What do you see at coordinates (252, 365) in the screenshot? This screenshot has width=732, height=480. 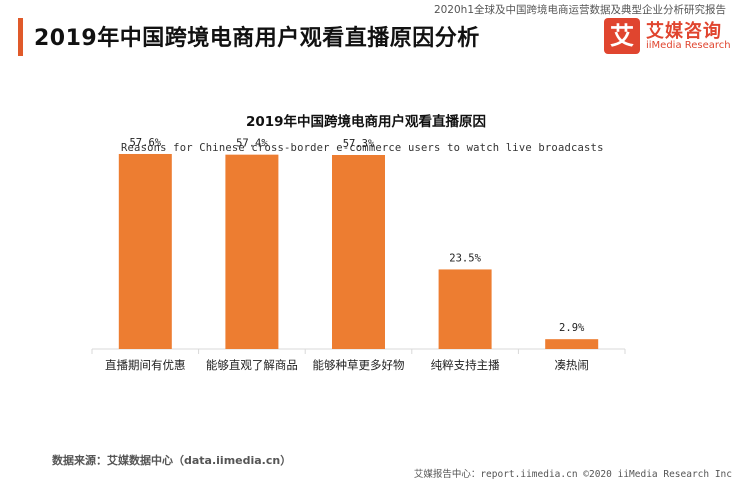 I see `x-tick-label: 能够直观了解商品` at bounding box center [252, 365].